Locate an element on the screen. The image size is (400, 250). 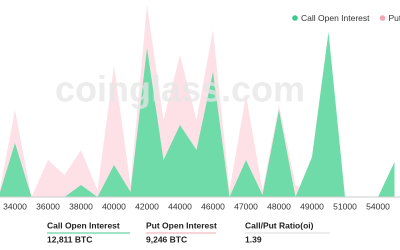
summary-value: 12,811 BTC is located at coordinates (69, 239).